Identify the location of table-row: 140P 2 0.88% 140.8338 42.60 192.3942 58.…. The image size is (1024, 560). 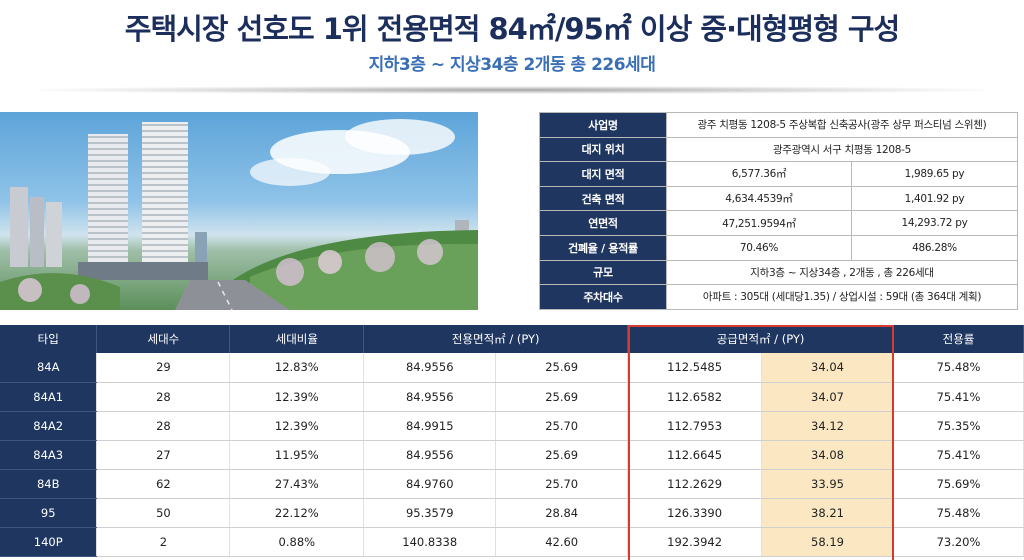
(512, 542).